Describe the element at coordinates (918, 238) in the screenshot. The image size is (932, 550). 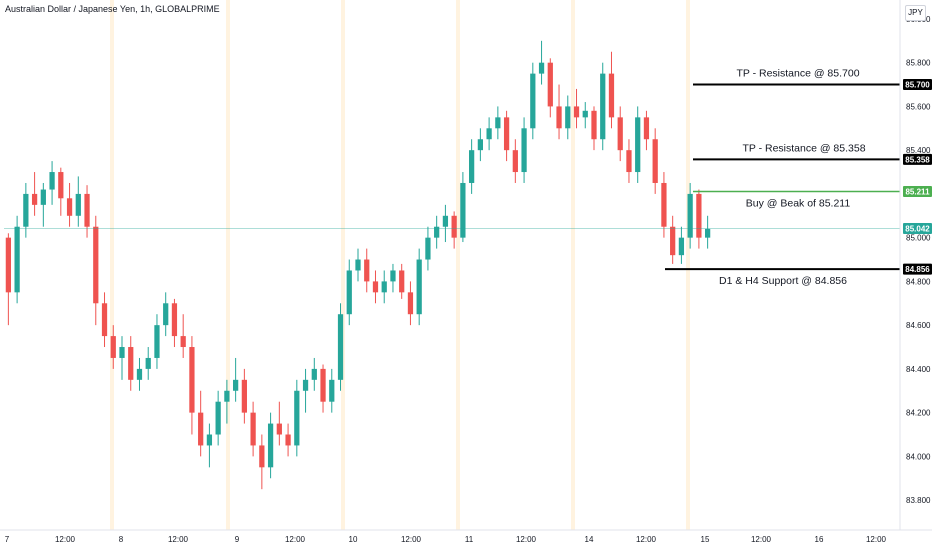
I see `y-tick-label: 85.000` at that location.